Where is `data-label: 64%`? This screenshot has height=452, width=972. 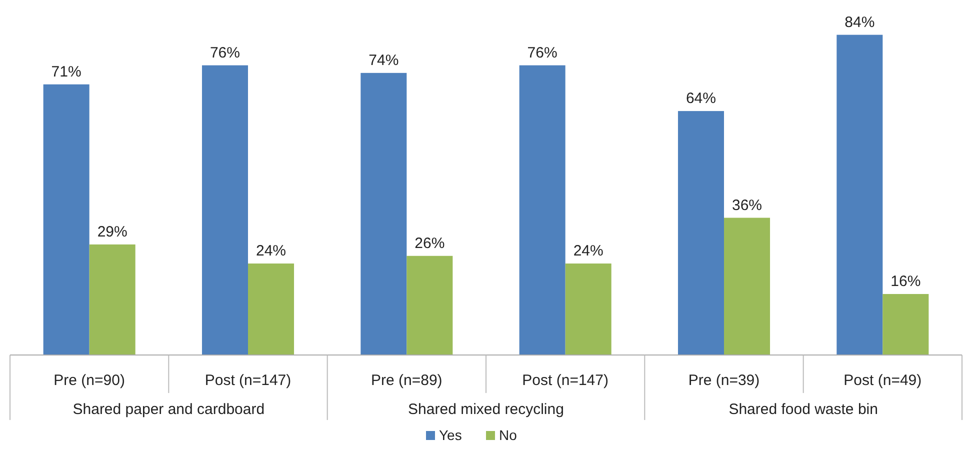 data-label: 64% is located at coordinates (701, 99).